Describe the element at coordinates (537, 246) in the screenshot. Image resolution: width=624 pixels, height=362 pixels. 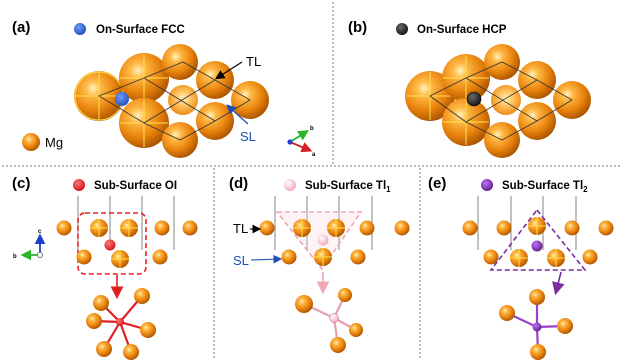
I see `tl2-site-atom` at that location.